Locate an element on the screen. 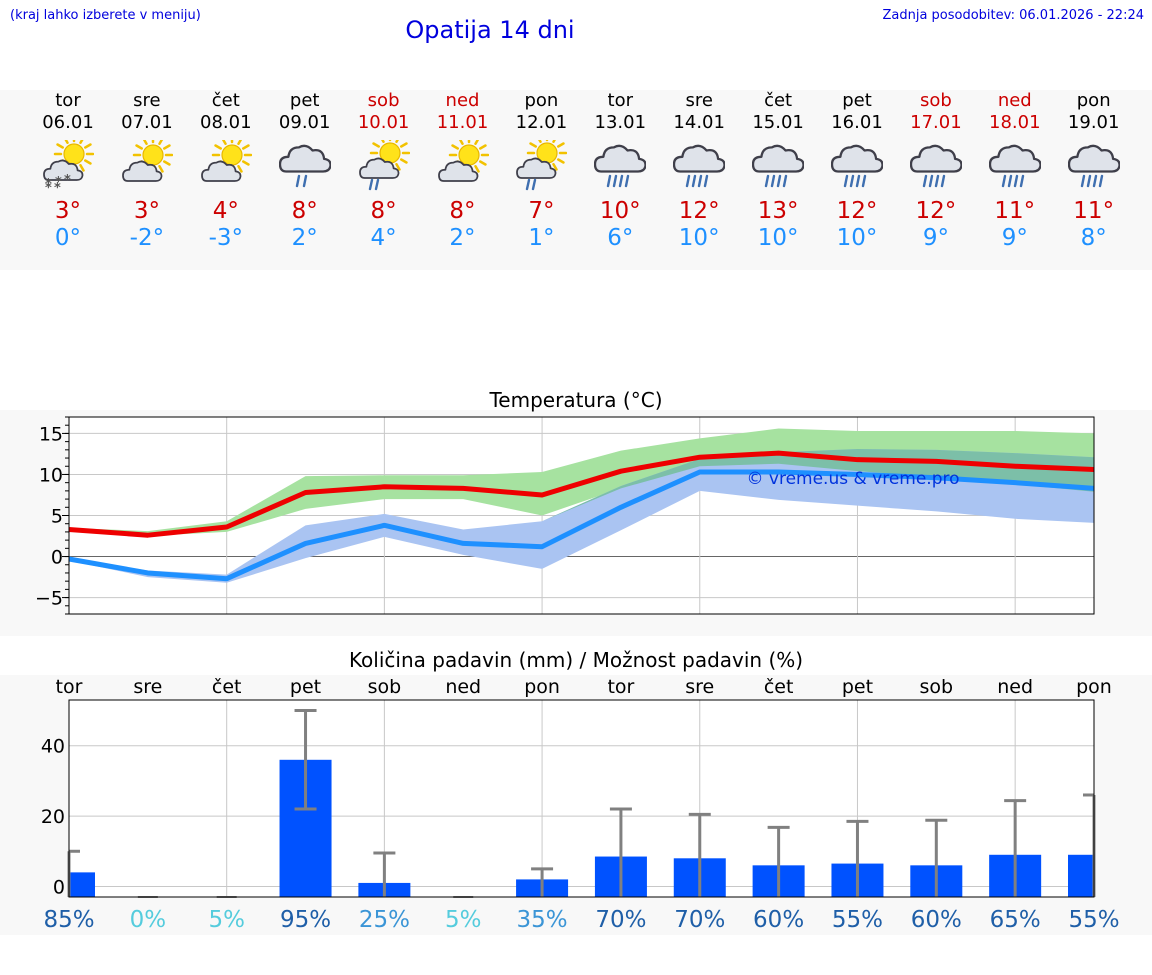  min-temperature: 4° is located at coordinates (383, 238).